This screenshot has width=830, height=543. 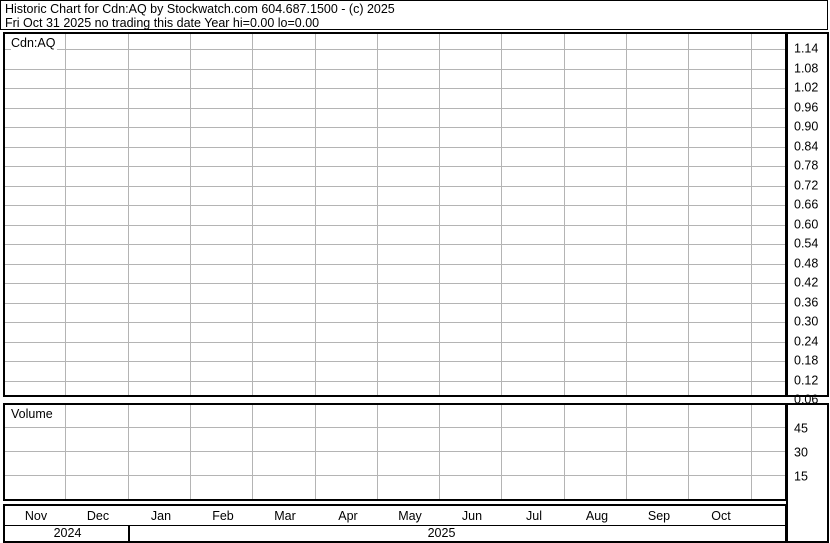 What do you see at coordinates (98, 516) in the screenshot?
I see `month-label: Dec` at bounding box center [98, 516].